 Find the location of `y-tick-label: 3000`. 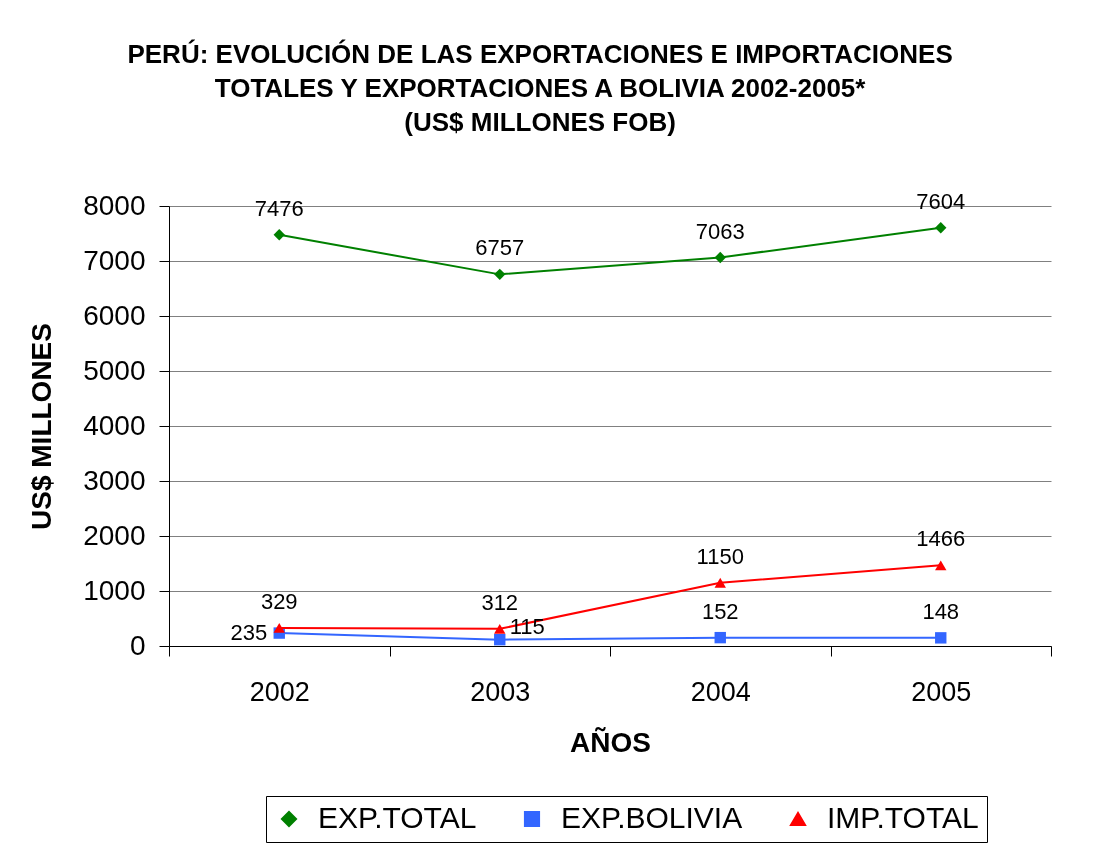

y-tick-label: 3000 is located at coordinates (114, 480).